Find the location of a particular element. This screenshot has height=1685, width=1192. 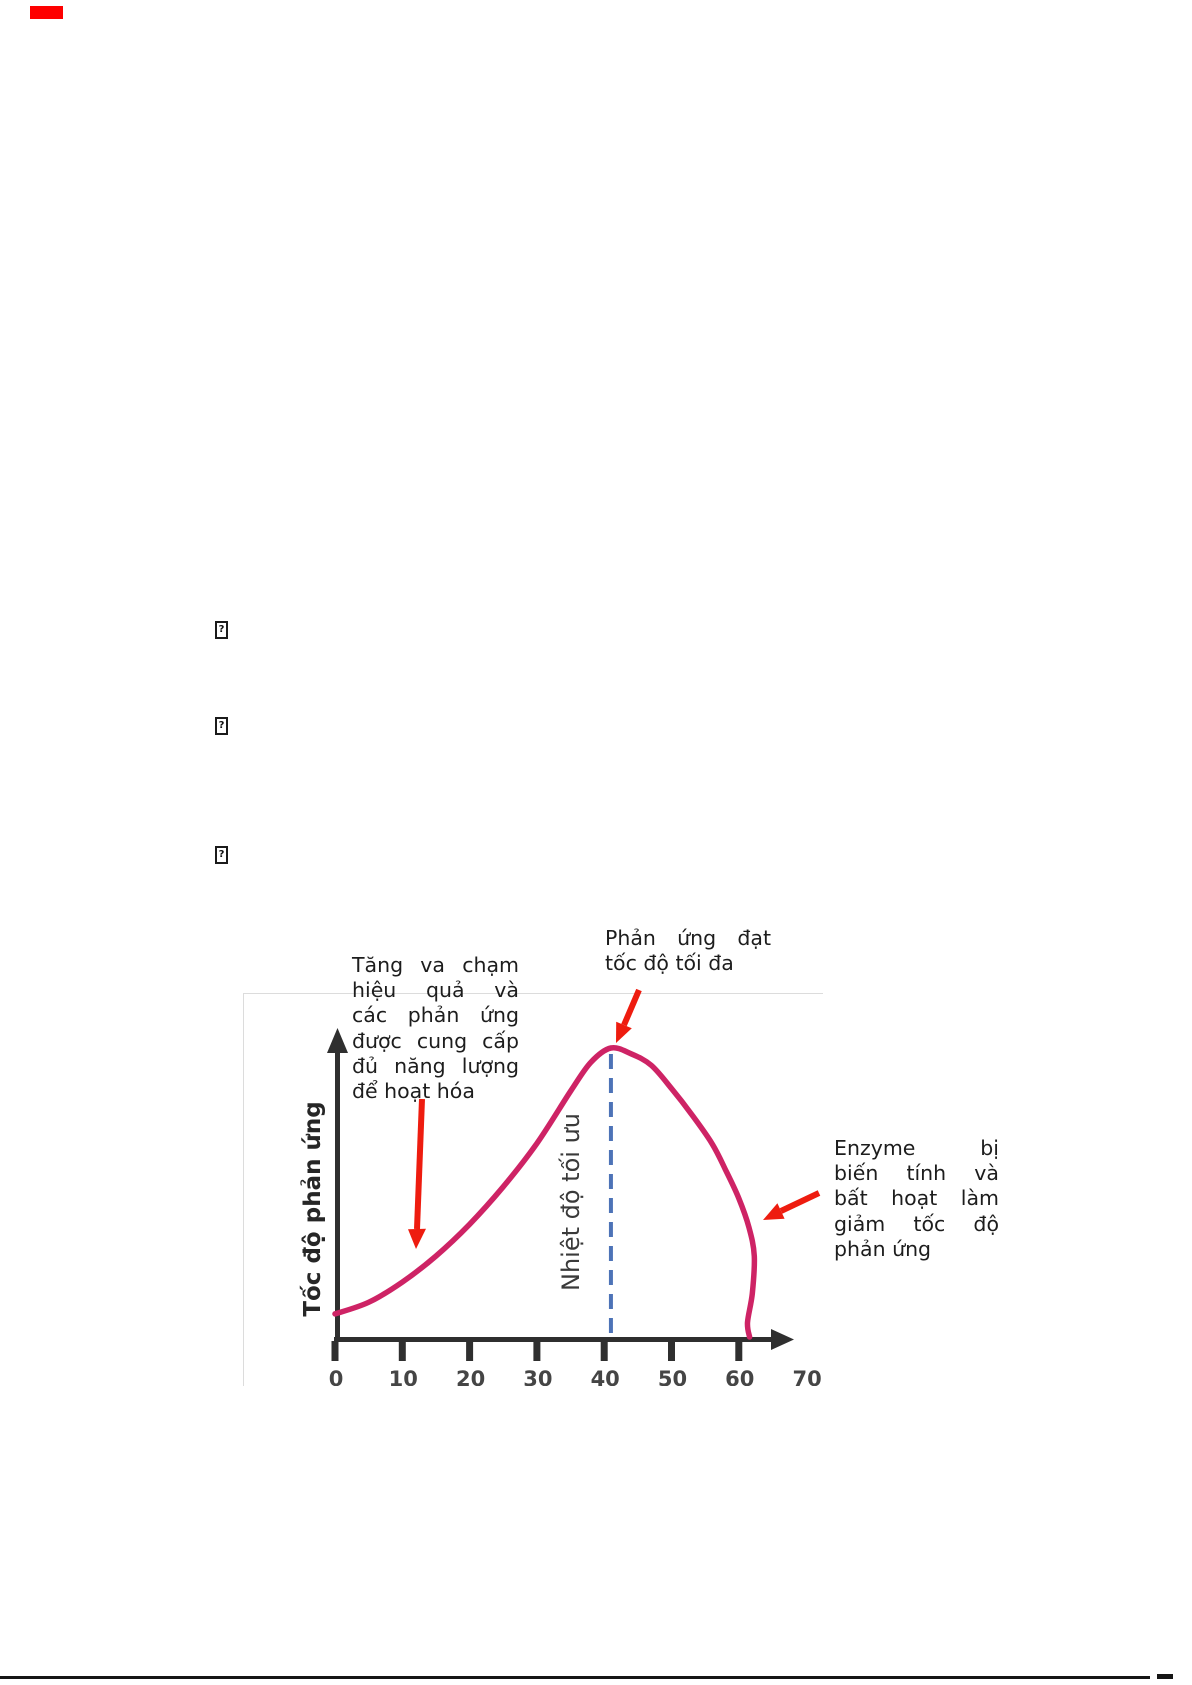

footer-rule is located at coordinates (575, 1677).